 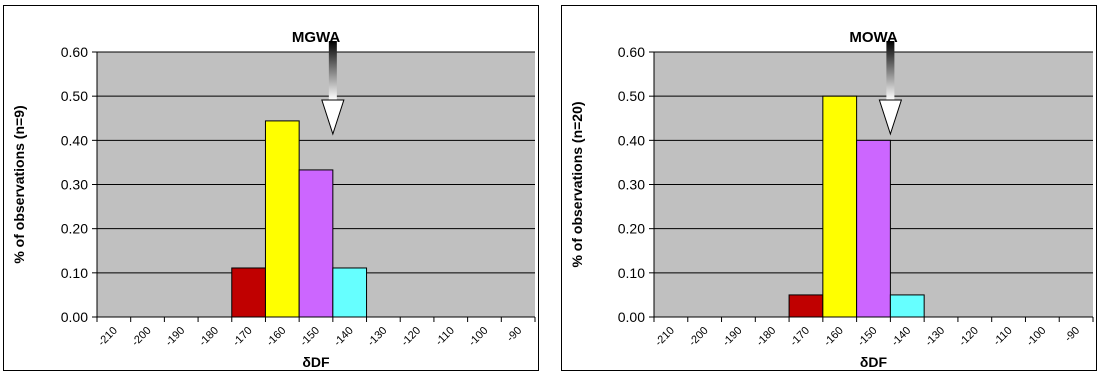 I want to click on chart-title: MGWA, so click(x=316, y=37).